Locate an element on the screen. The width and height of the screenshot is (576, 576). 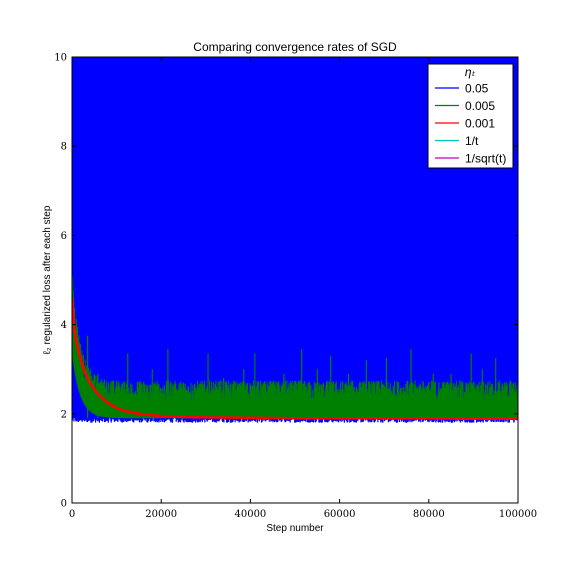
y-tick-label-8: 8 is located at coordinates (64, 147).